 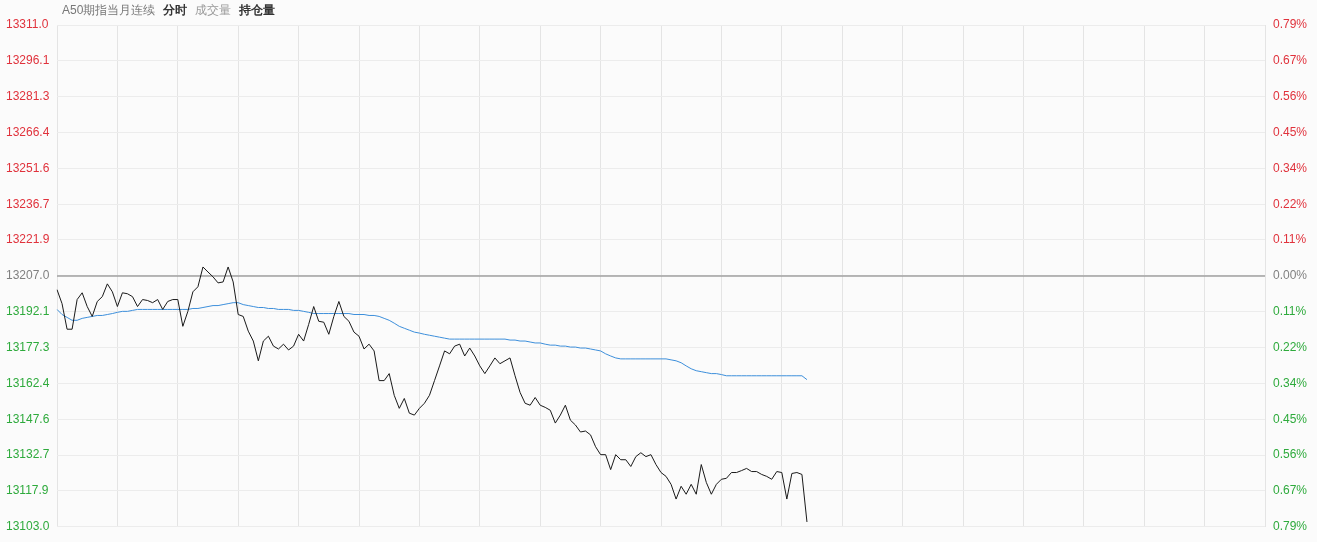 What do you see at coordinates (28, 239) in the screenshot?
I see `y-tick-label: 13221.9` at bounding box center [28, 239].